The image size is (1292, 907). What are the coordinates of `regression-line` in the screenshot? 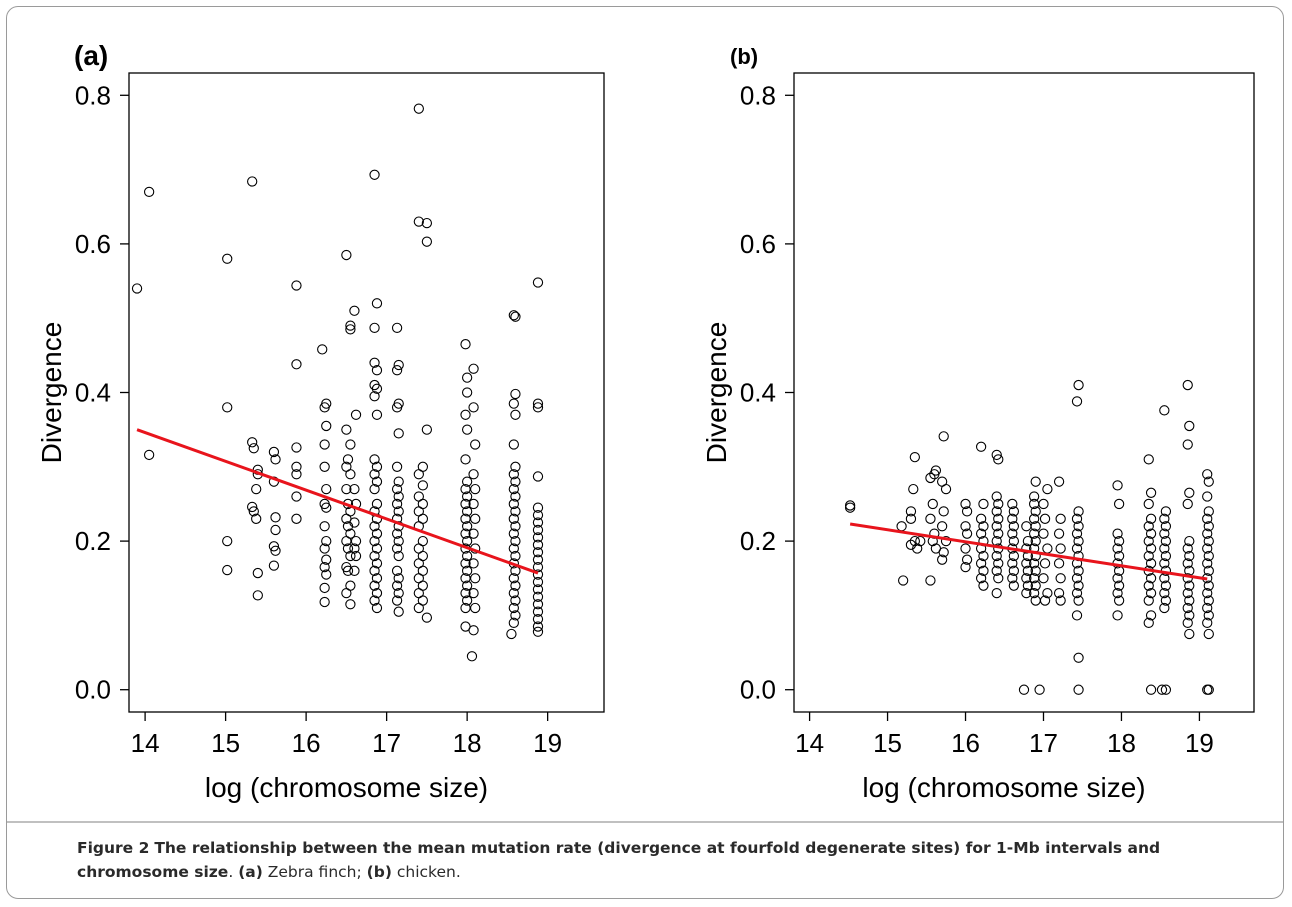 It's located at (1028, 551).